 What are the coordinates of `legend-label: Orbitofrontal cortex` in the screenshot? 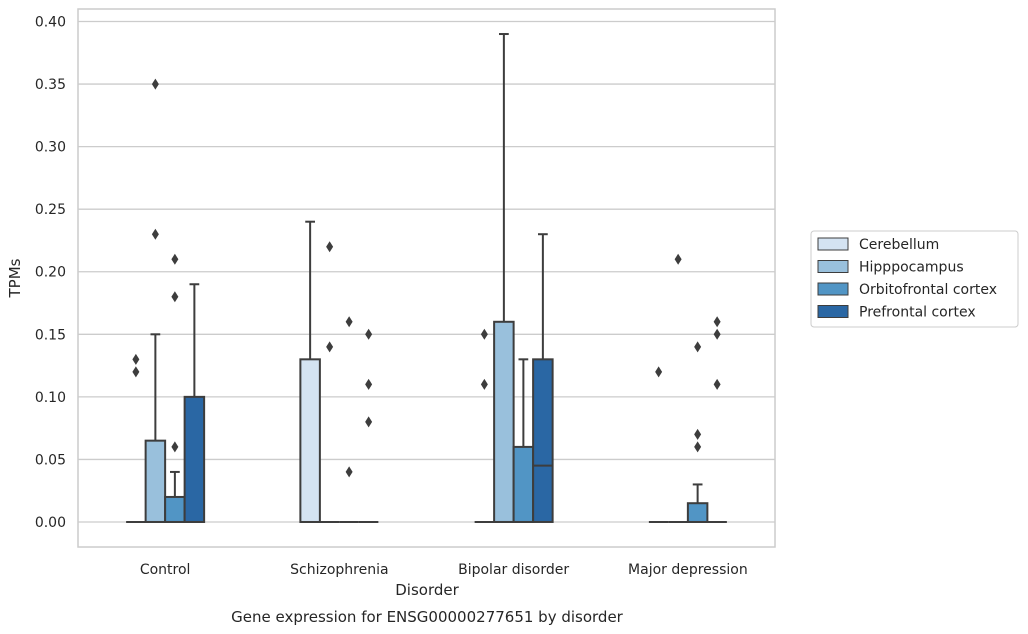 It's located at (928, 290).